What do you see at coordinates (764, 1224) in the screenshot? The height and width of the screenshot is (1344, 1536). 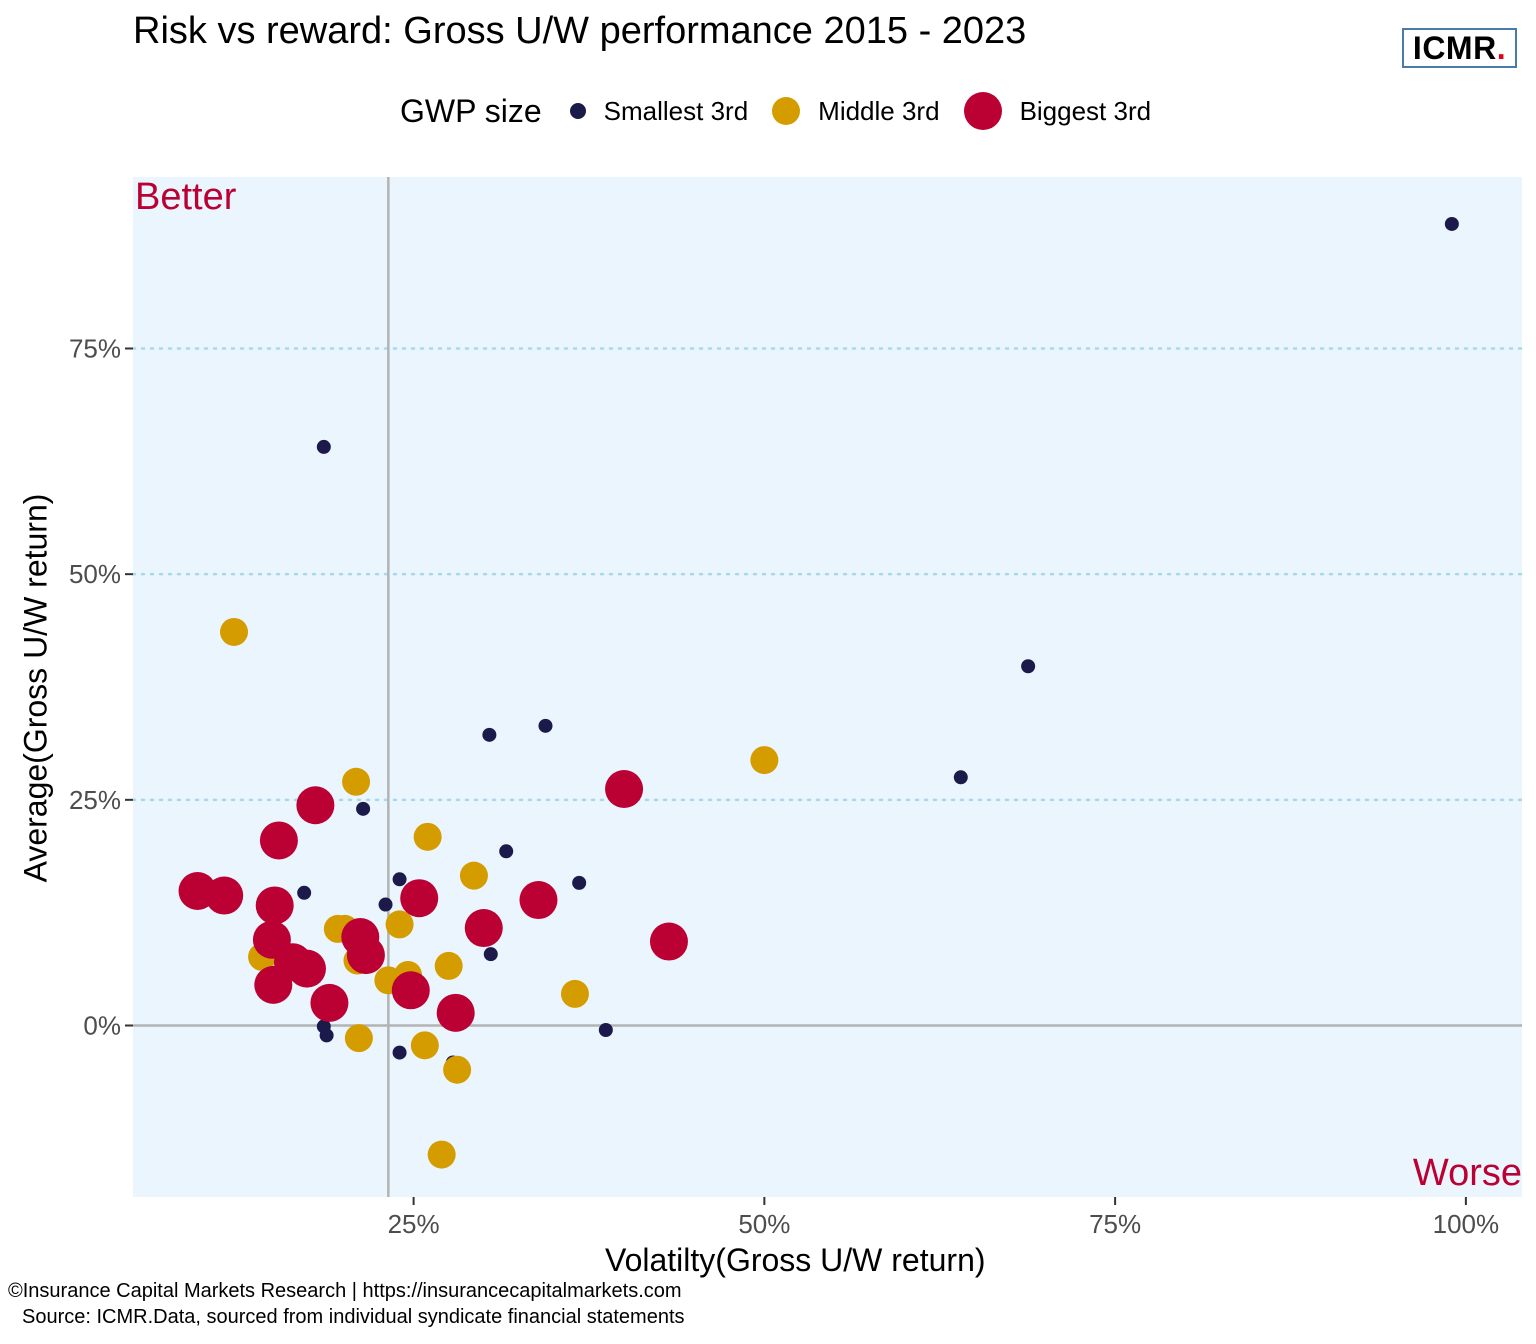 I see `x-tick-label: 50%` at bounding box center [764, 1224].